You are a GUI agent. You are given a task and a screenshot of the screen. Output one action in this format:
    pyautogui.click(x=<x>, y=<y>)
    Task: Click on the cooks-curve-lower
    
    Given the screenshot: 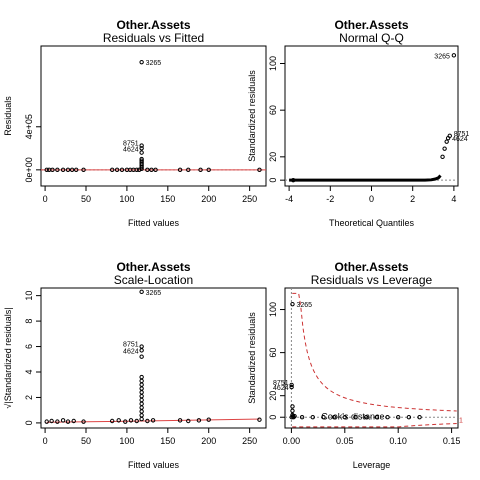 What is the action you would take?
    pyautogui.click(x=374, y=425)
    